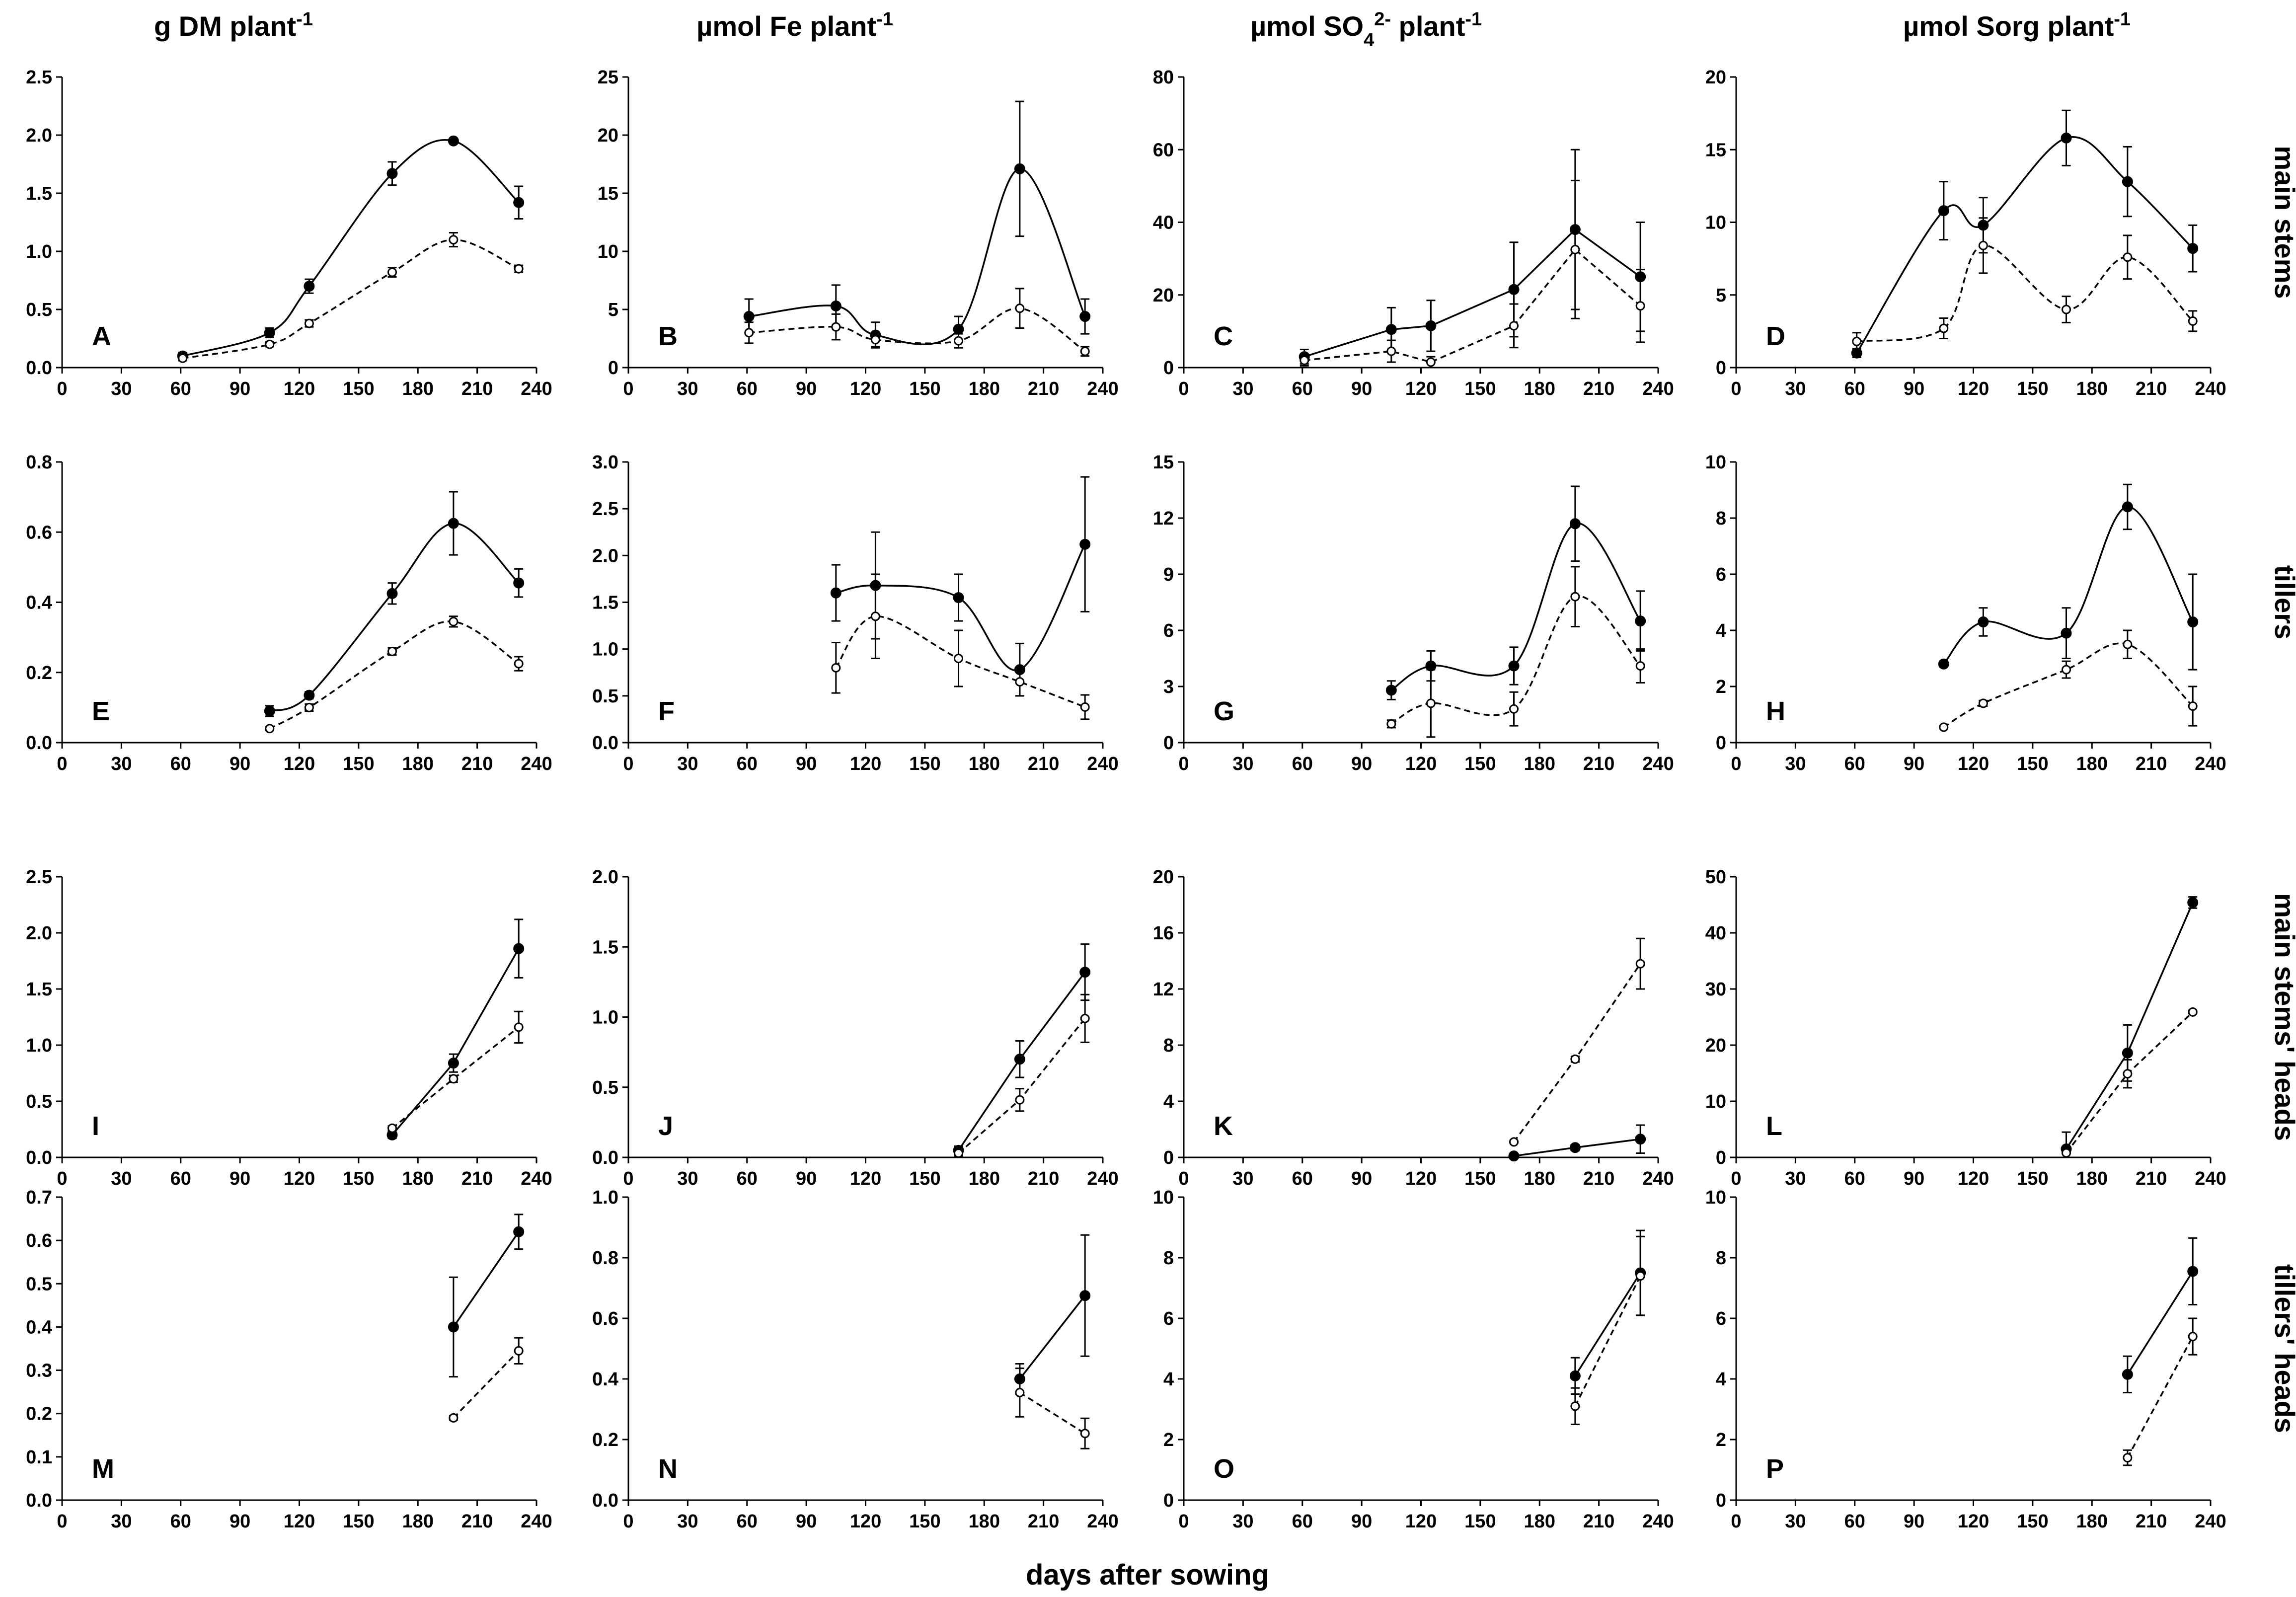 Image resolution: width=2296 pixels, height=1597 pixels. Describe the element at coordinates (1715, 150) in the screenshot. I see `y-tick-label: 15` at that location.